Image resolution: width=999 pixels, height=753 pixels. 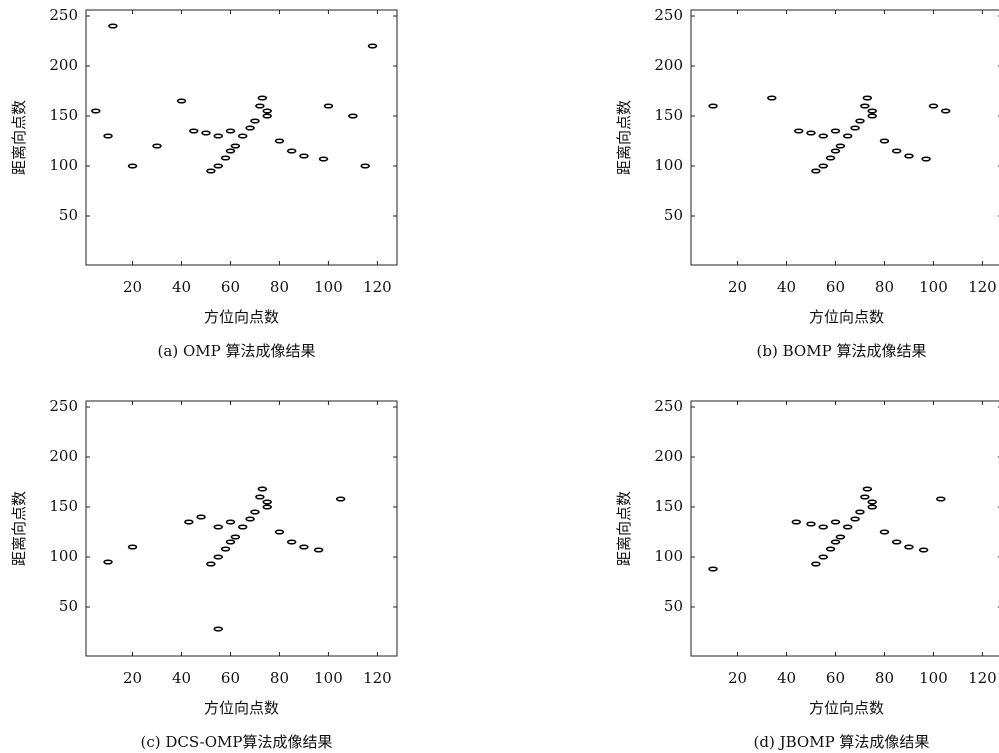 I want to click on x-tick-label: 80, so click(x=279, y=678).